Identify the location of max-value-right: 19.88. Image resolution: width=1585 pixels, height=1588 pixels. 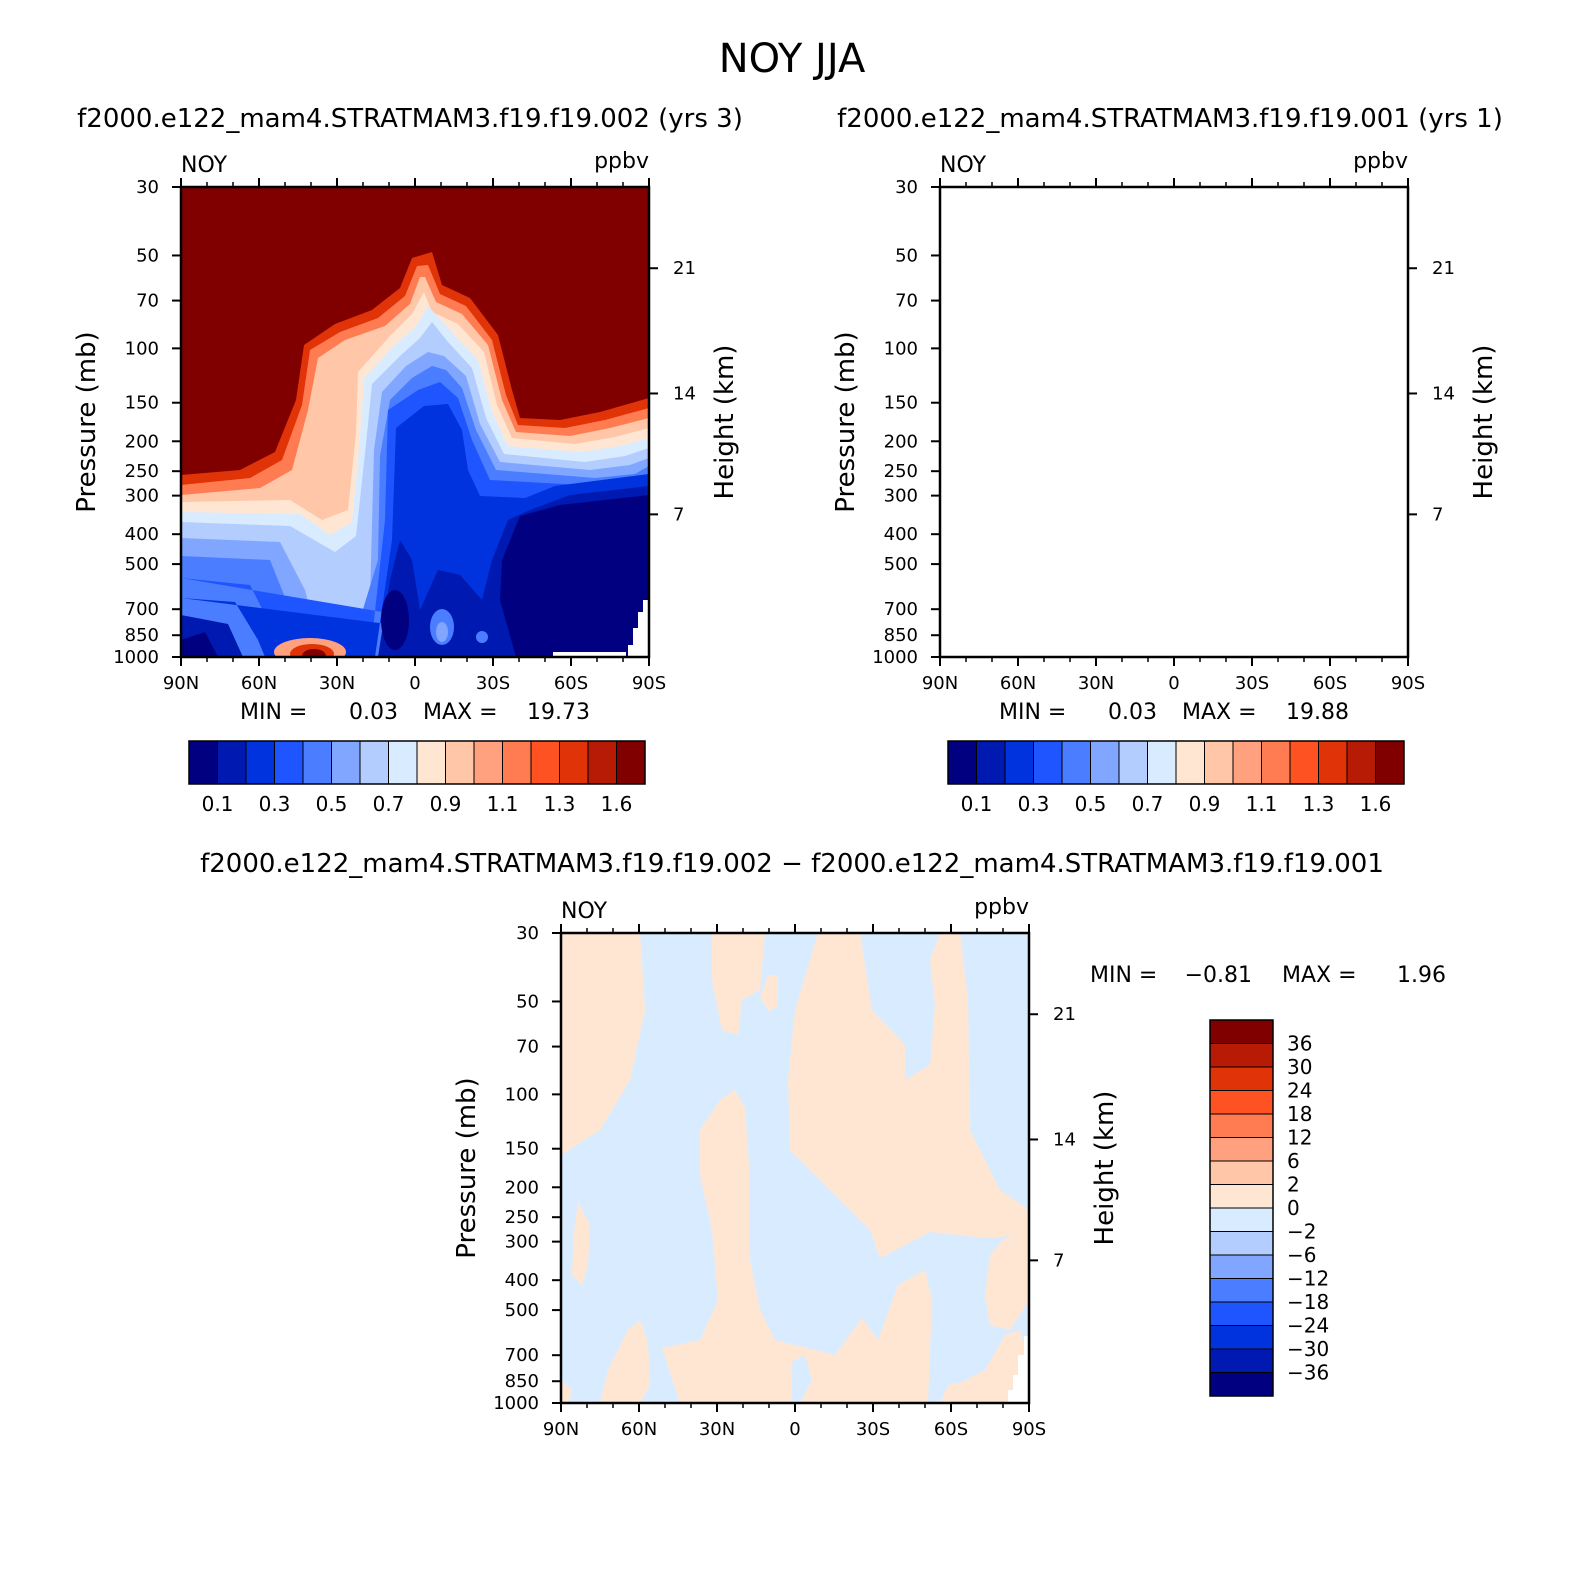
(1317, 712).